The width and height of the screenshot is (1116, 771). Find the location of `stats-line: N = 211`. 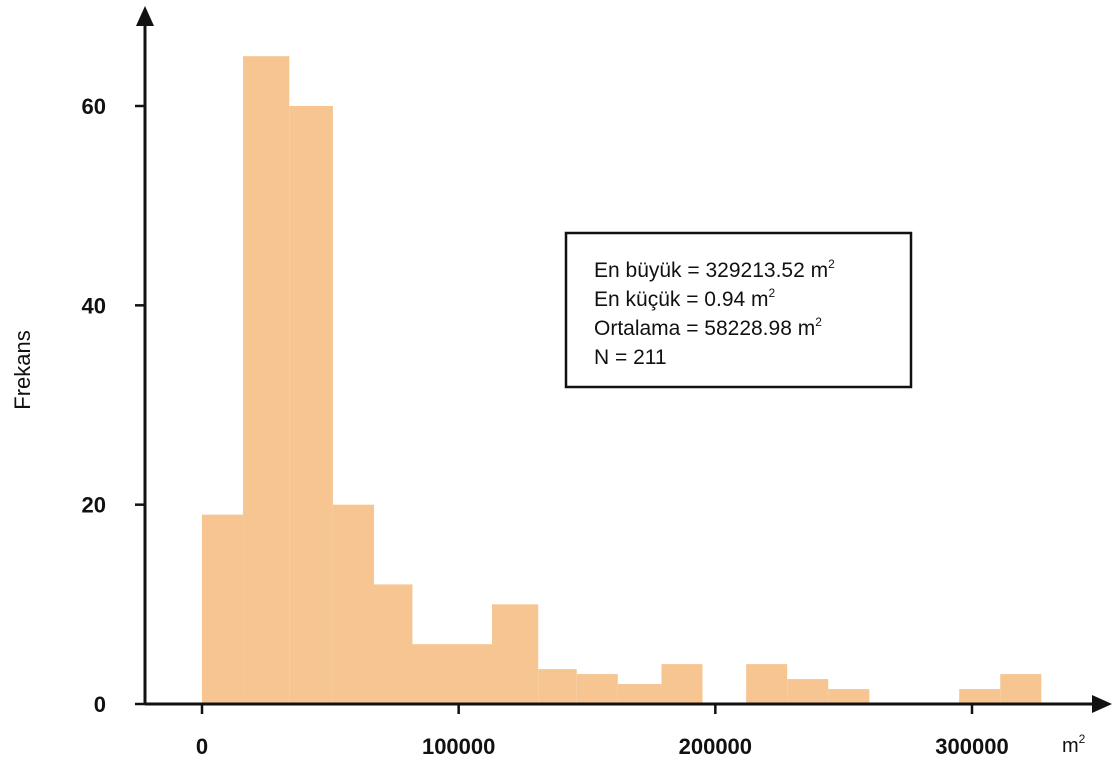

stats-line: N = 211 is located at coordinates (630, 357).